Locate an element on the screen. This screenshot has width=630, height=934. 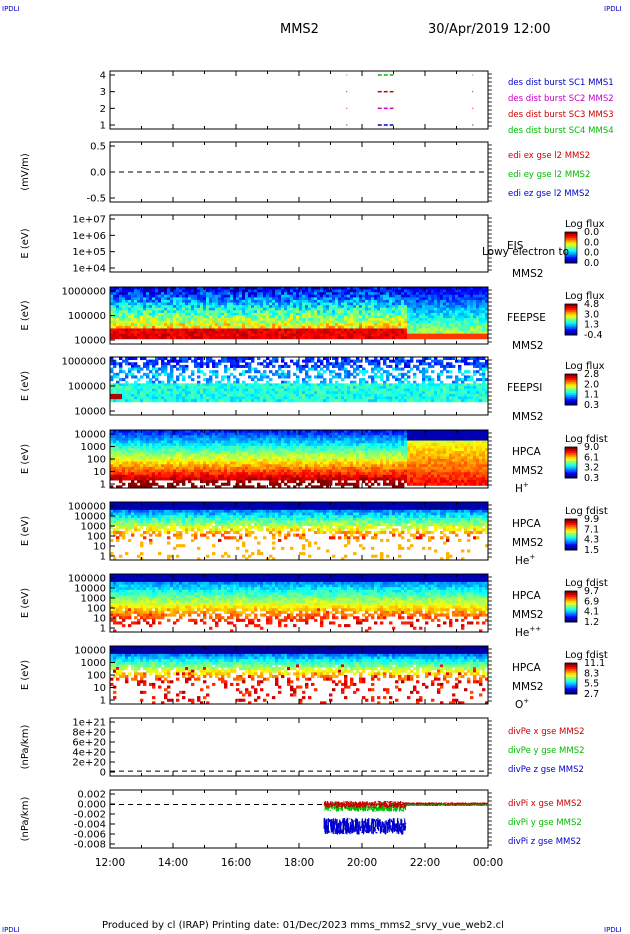
colorbar-cell is located at coordinates (571, 394).